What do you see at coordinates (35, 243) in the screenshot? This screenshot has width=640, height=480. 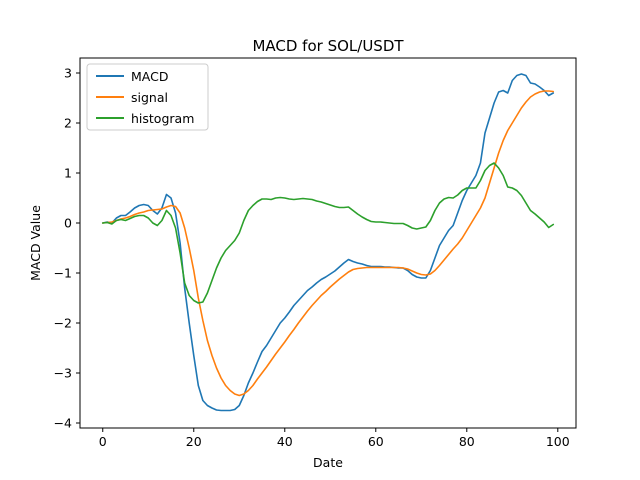 I see `y-axis-label: MACD Value` at bounding box center [35, 243].